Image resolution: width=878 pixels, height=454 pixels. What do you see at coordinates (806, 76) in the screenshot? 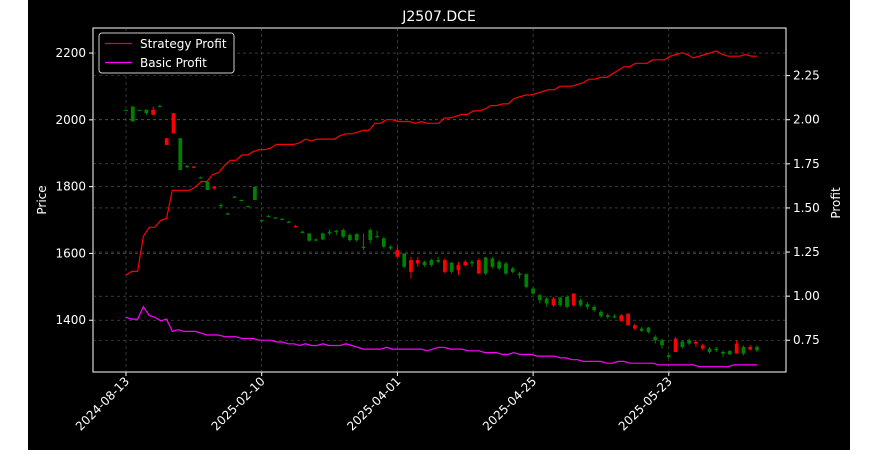
I see `right-tick-label: 2.25` at bounding box center [806, 76].